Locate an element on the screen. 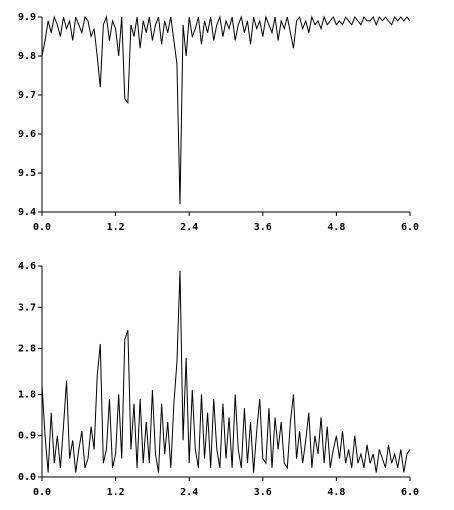  y-tick-label: 3.7 is located at coordinates (27, 307).